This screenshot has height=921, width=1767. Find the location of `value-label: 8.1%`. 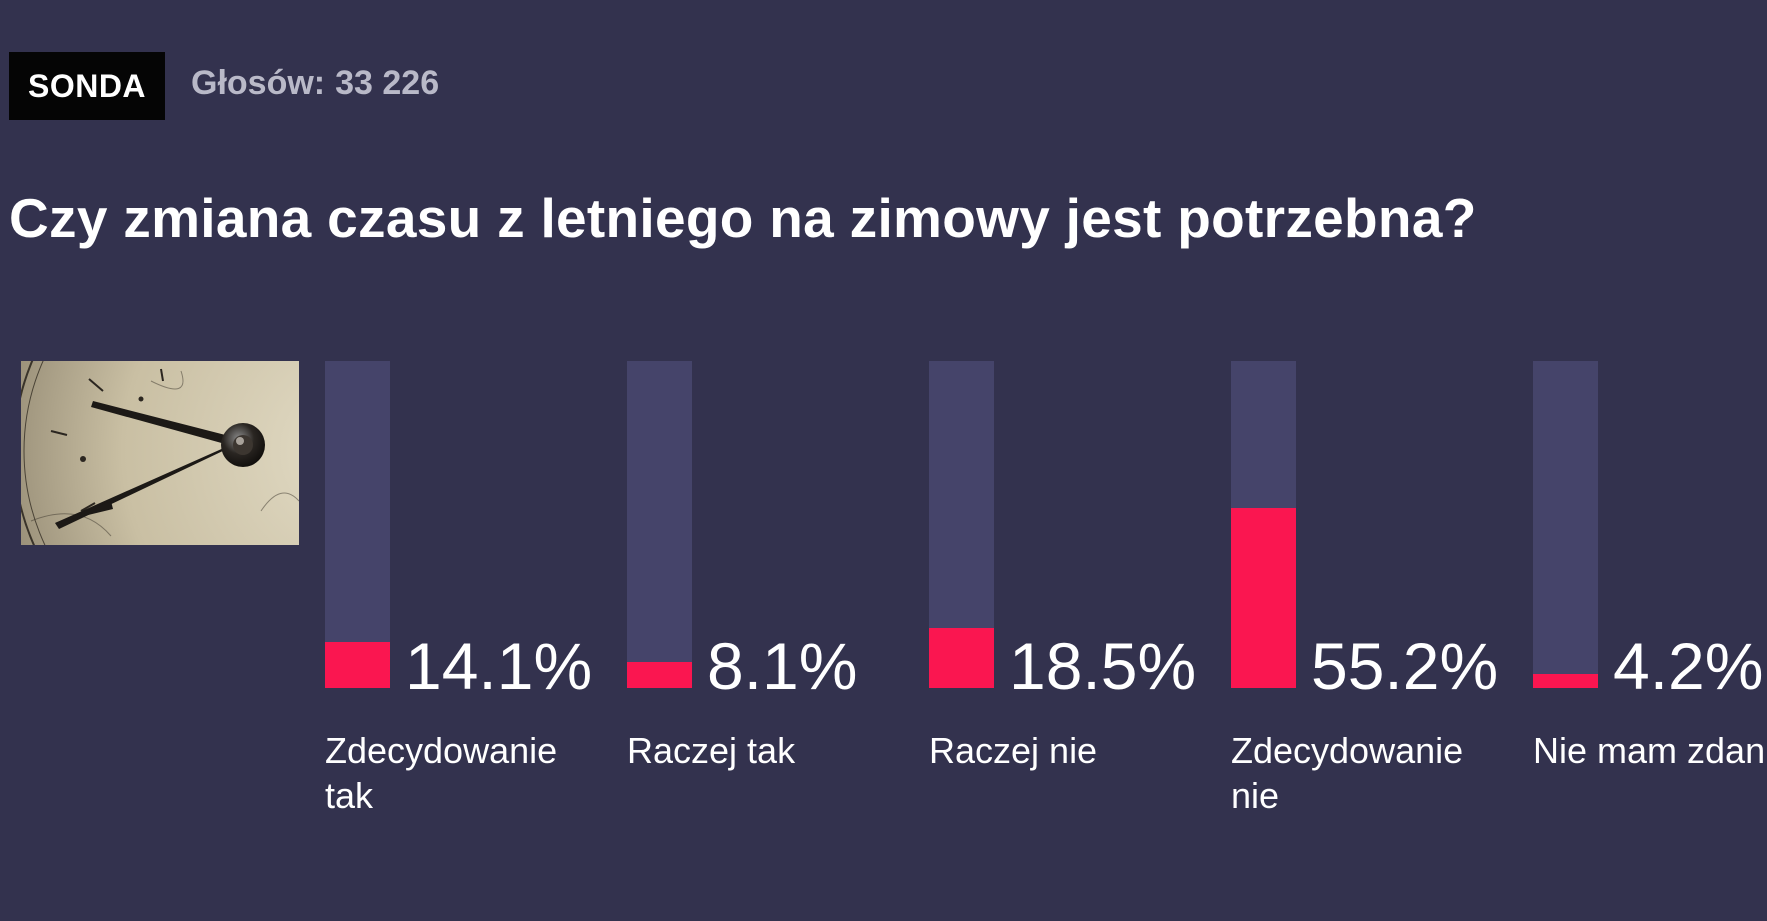

value-label: 8.1% is located at coordinates (782, 666).